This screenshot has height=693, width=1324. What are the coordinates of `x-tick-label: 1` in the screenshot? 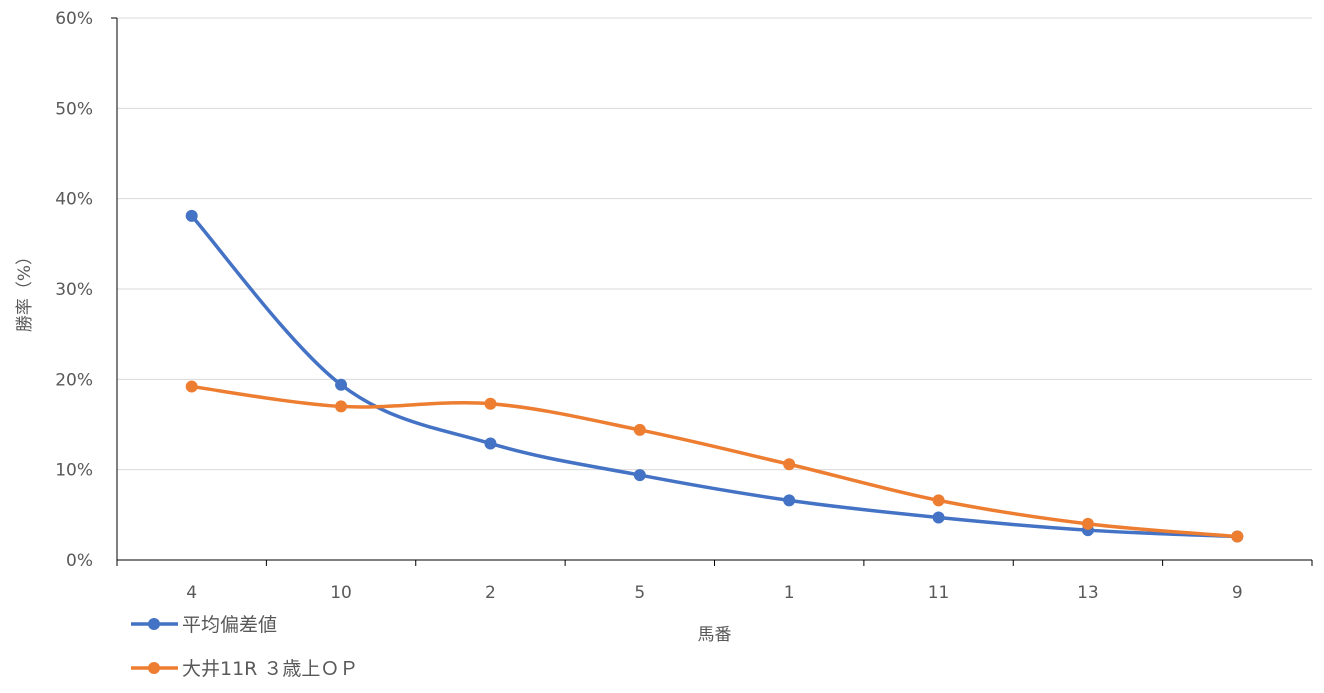 It's located at (789, 593).